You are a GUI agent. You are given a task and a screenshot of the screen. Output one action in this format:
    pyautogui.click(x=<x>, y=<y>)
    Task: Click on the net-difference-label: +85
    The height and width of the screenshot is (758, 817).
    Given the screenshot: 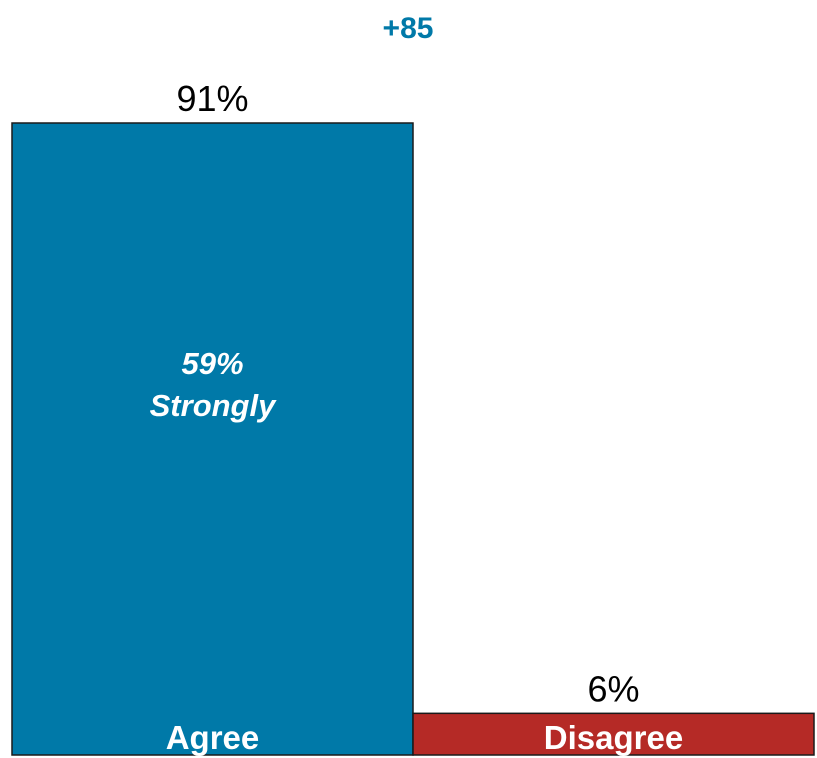 What is the action you would take?
    pyautogui.click(x=408, y=28)
    